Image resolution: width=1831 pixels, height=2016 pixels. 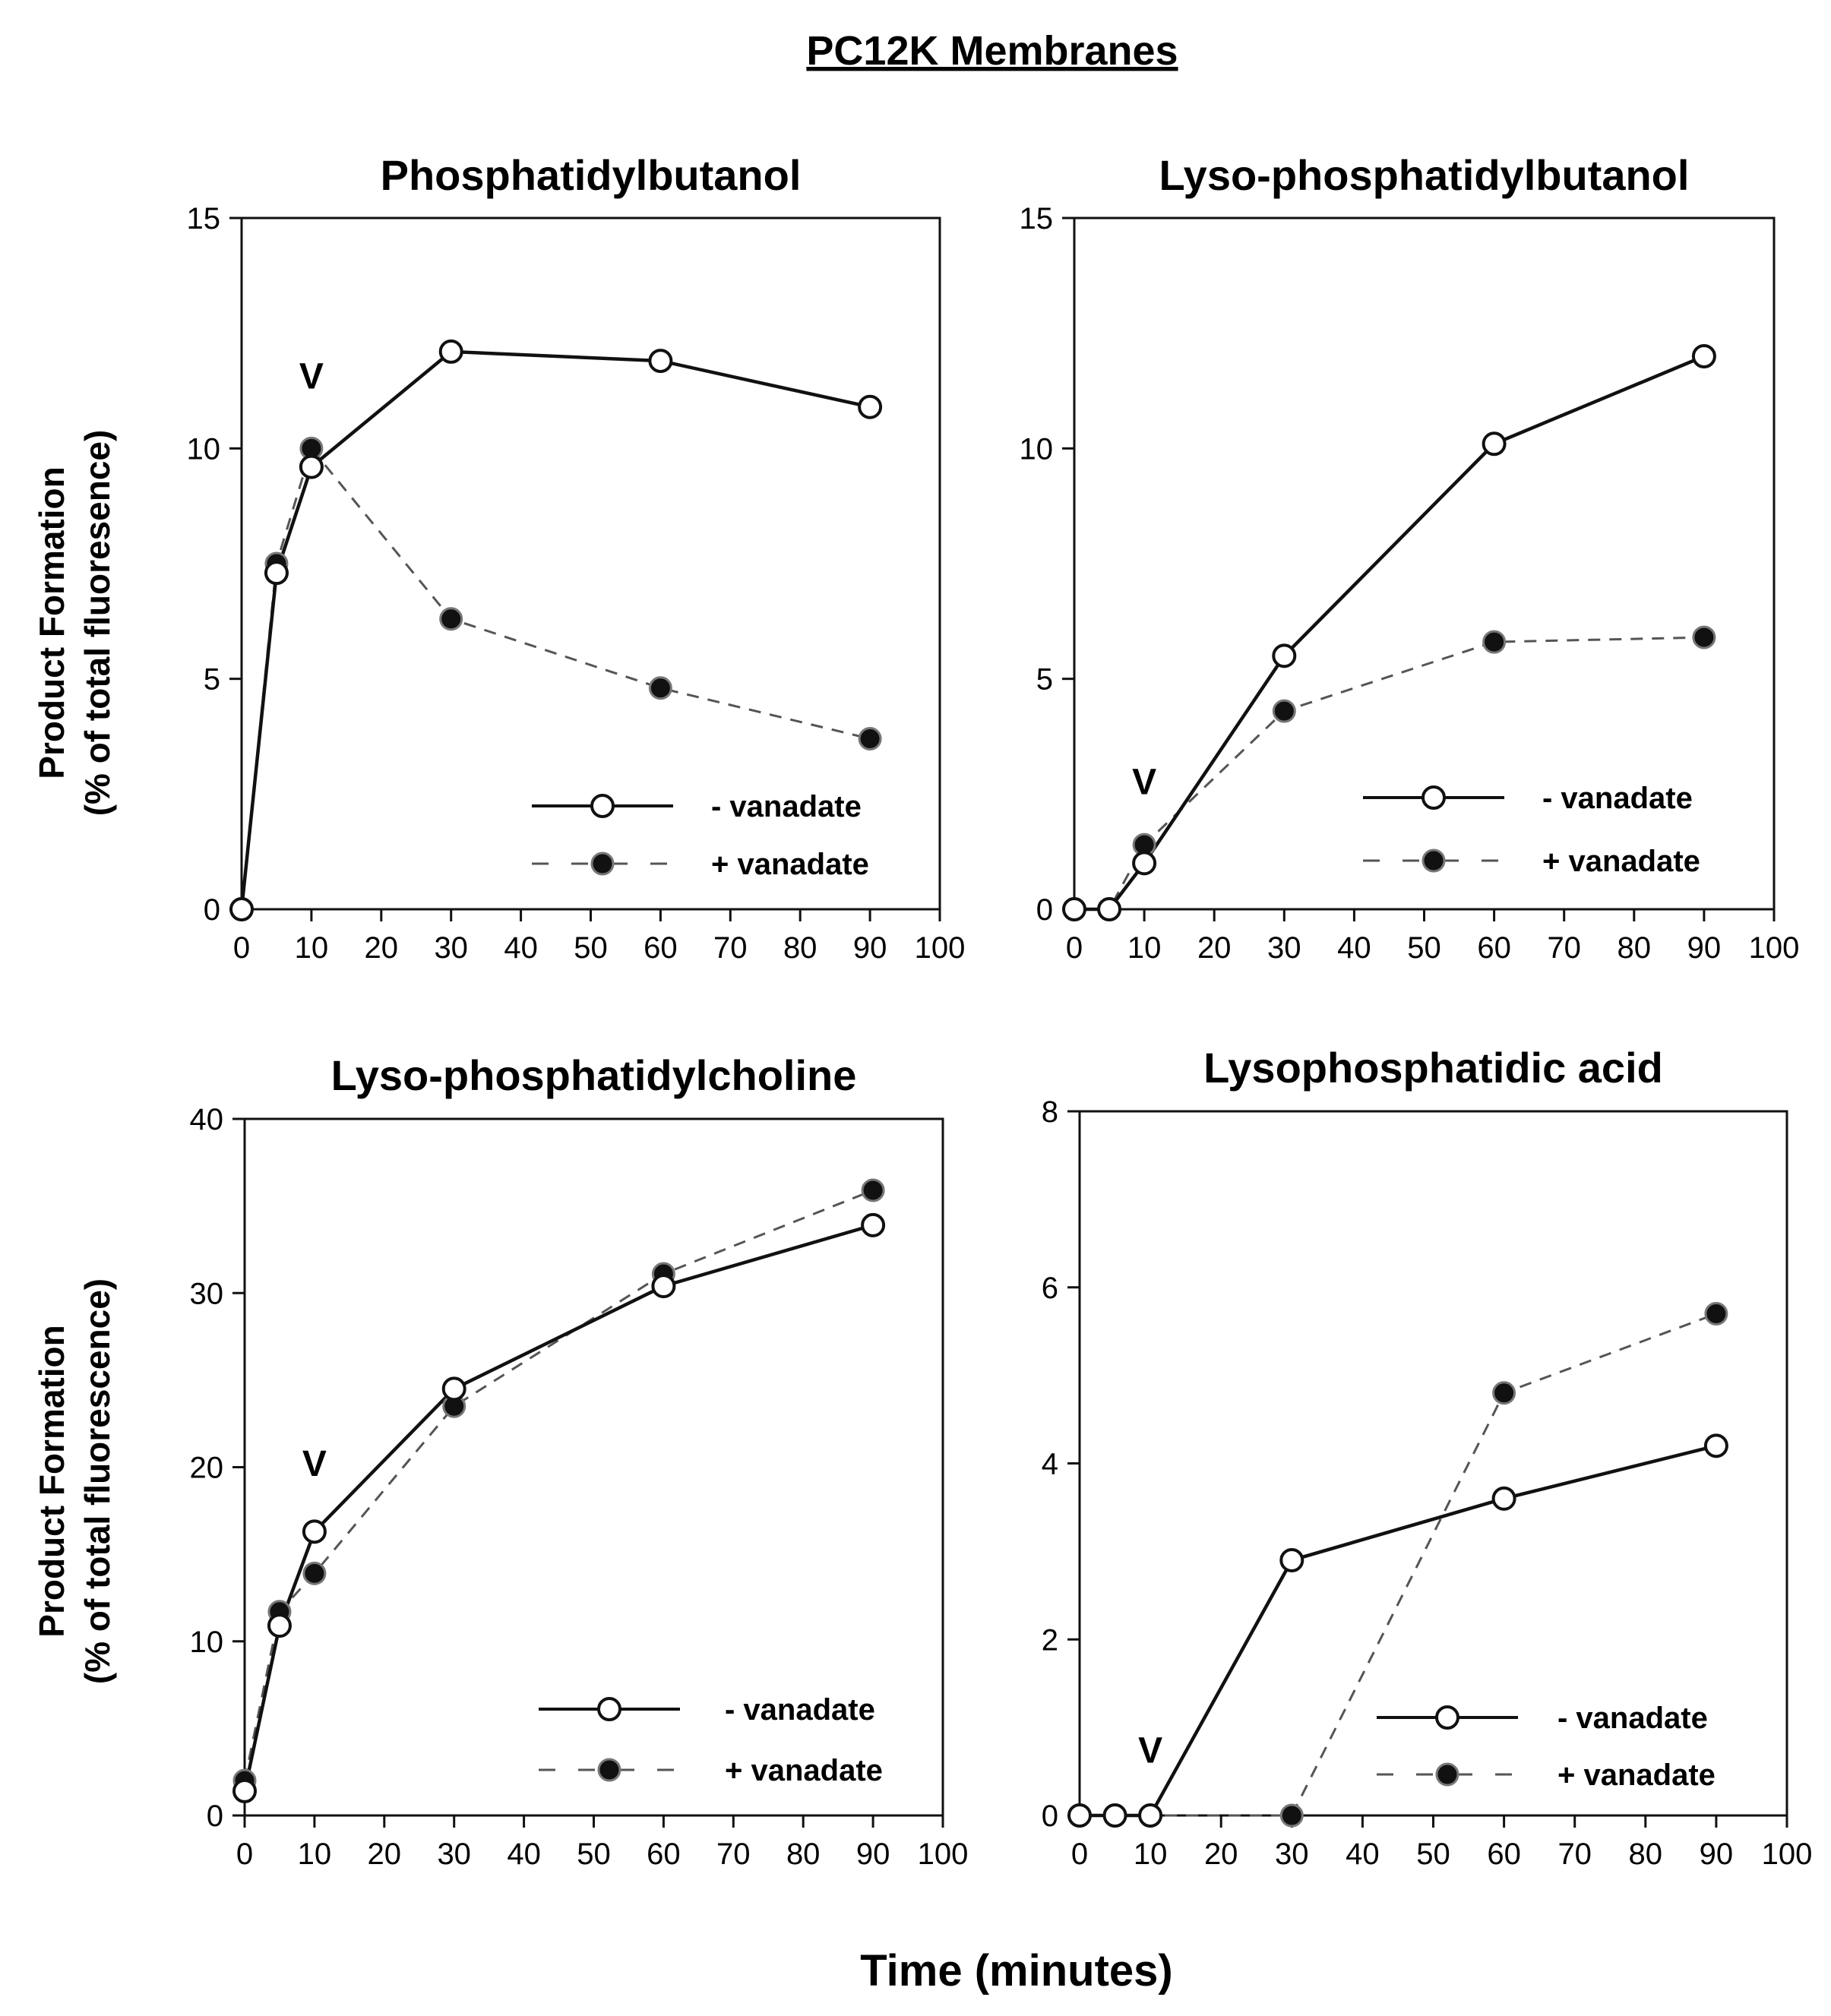 I want to click on figure-title: PC12K Membranes, so click(x=992, y=51).